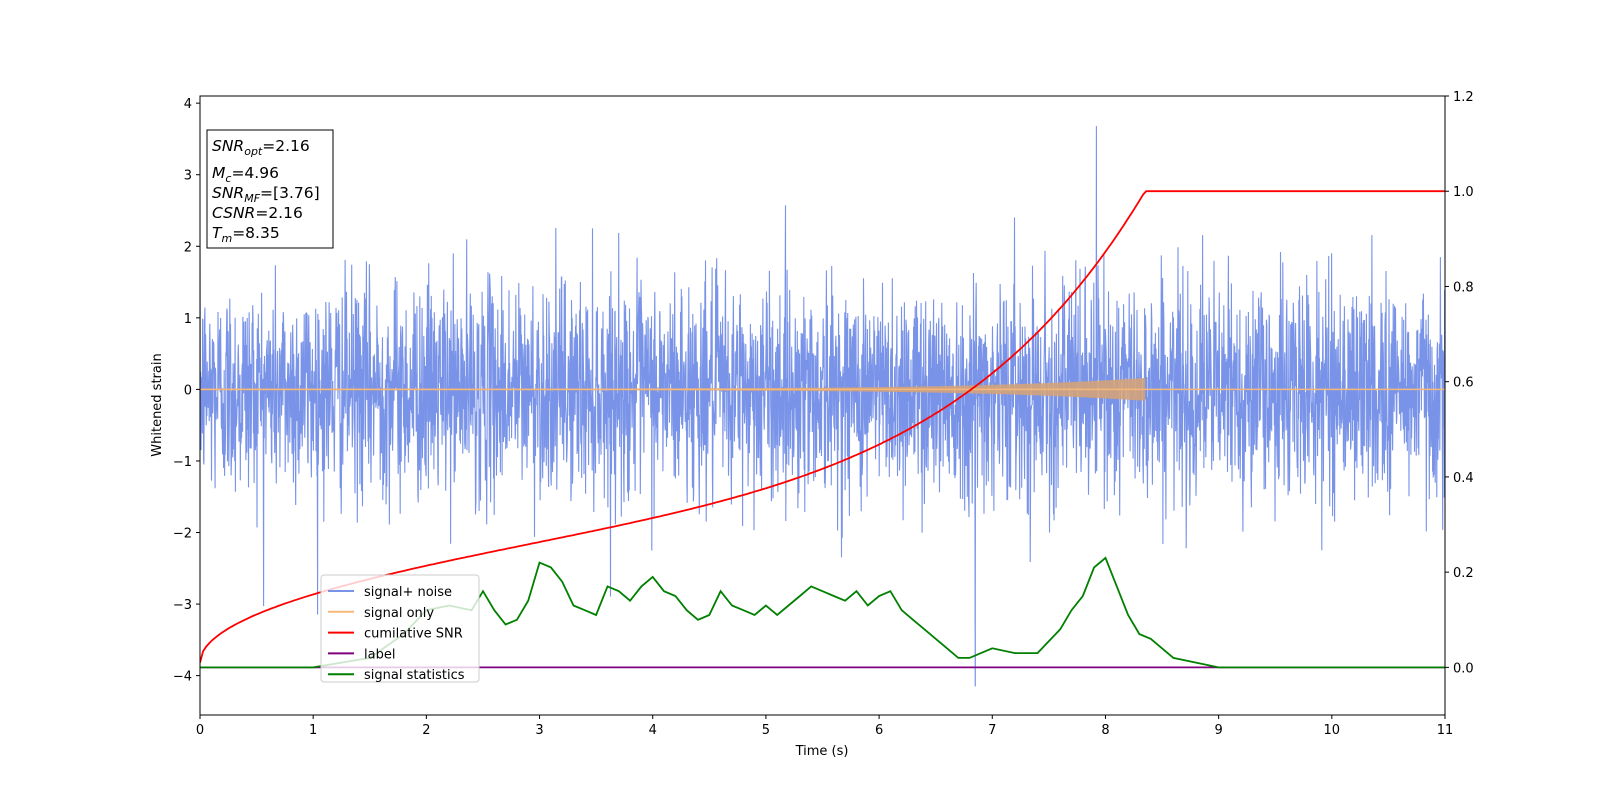 This screenshot has width=1600, height=800. What do you see at coordinates (653, 730) in the screenshot?
I see `x-tick-label: 4` at bounding box center [653, 730].